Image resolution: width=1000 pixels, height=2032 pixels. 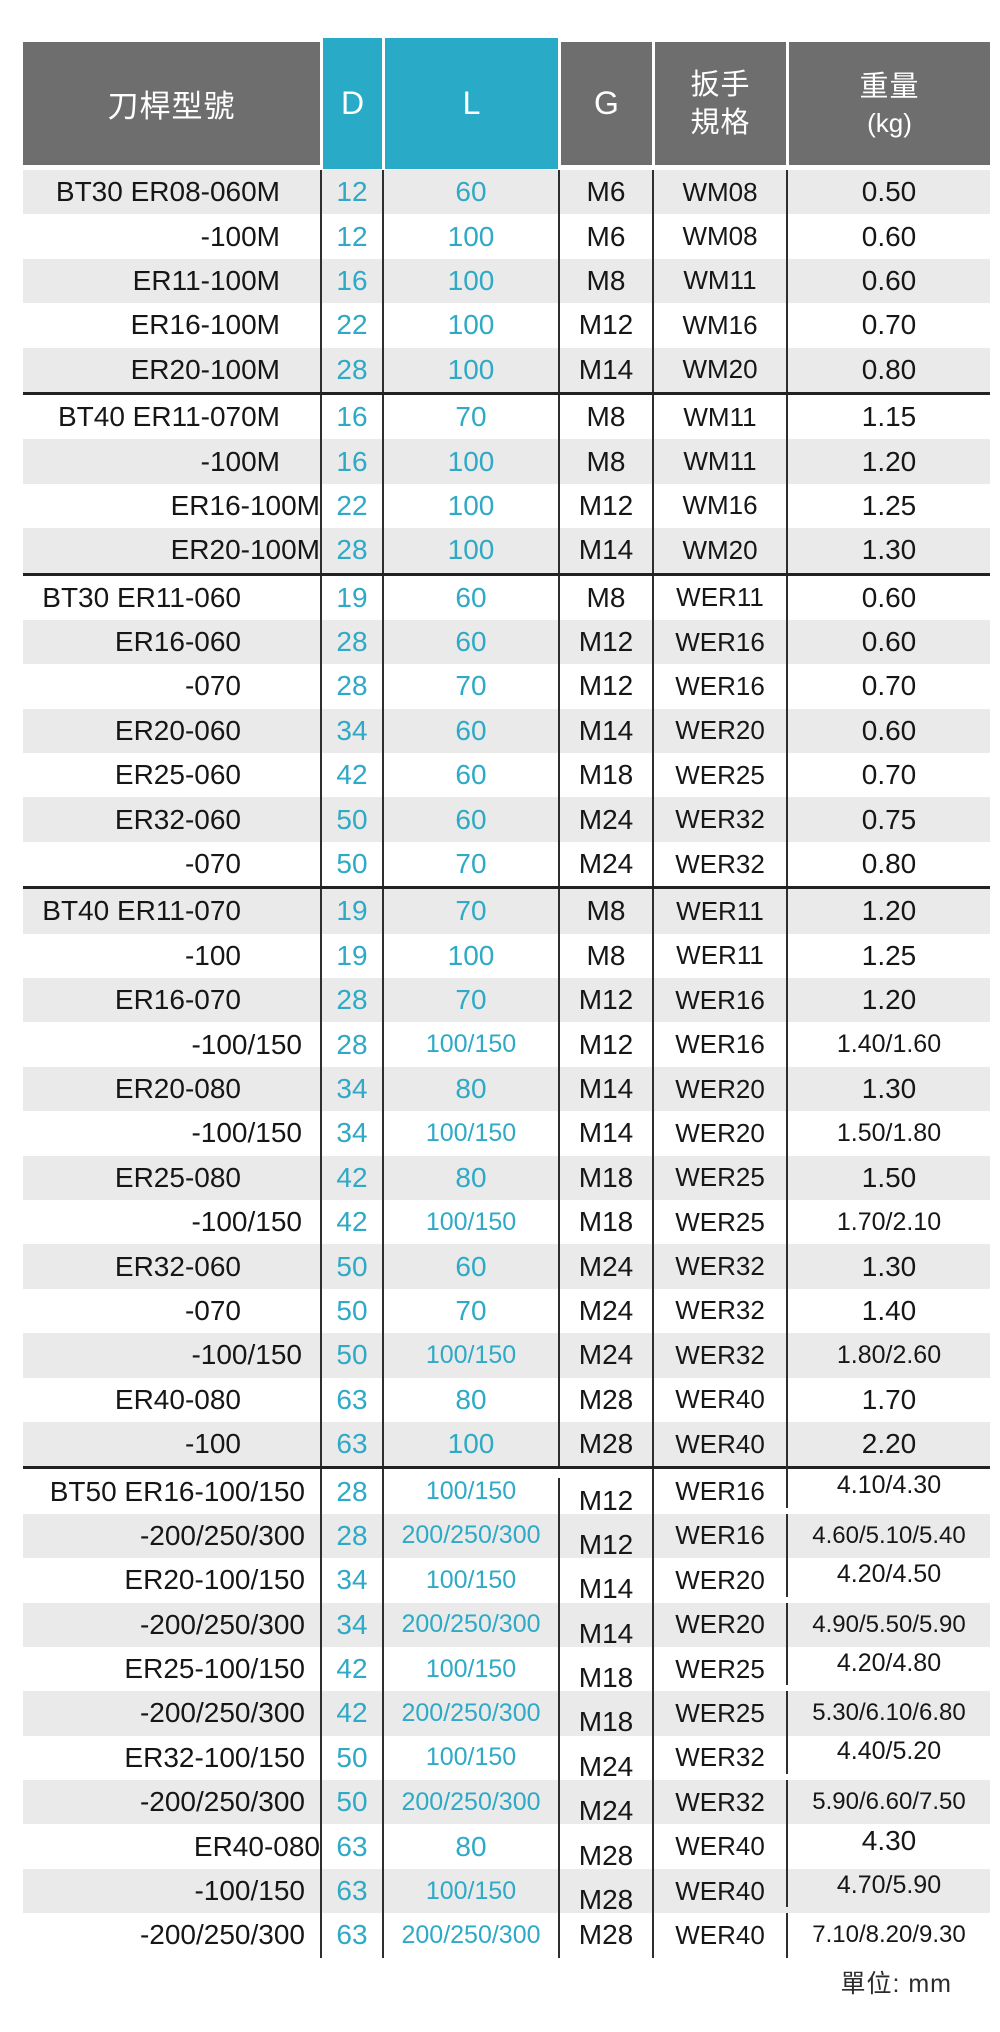 I want to click on weight-cell: 1.50/1.80, so click(x=888, y=1133).